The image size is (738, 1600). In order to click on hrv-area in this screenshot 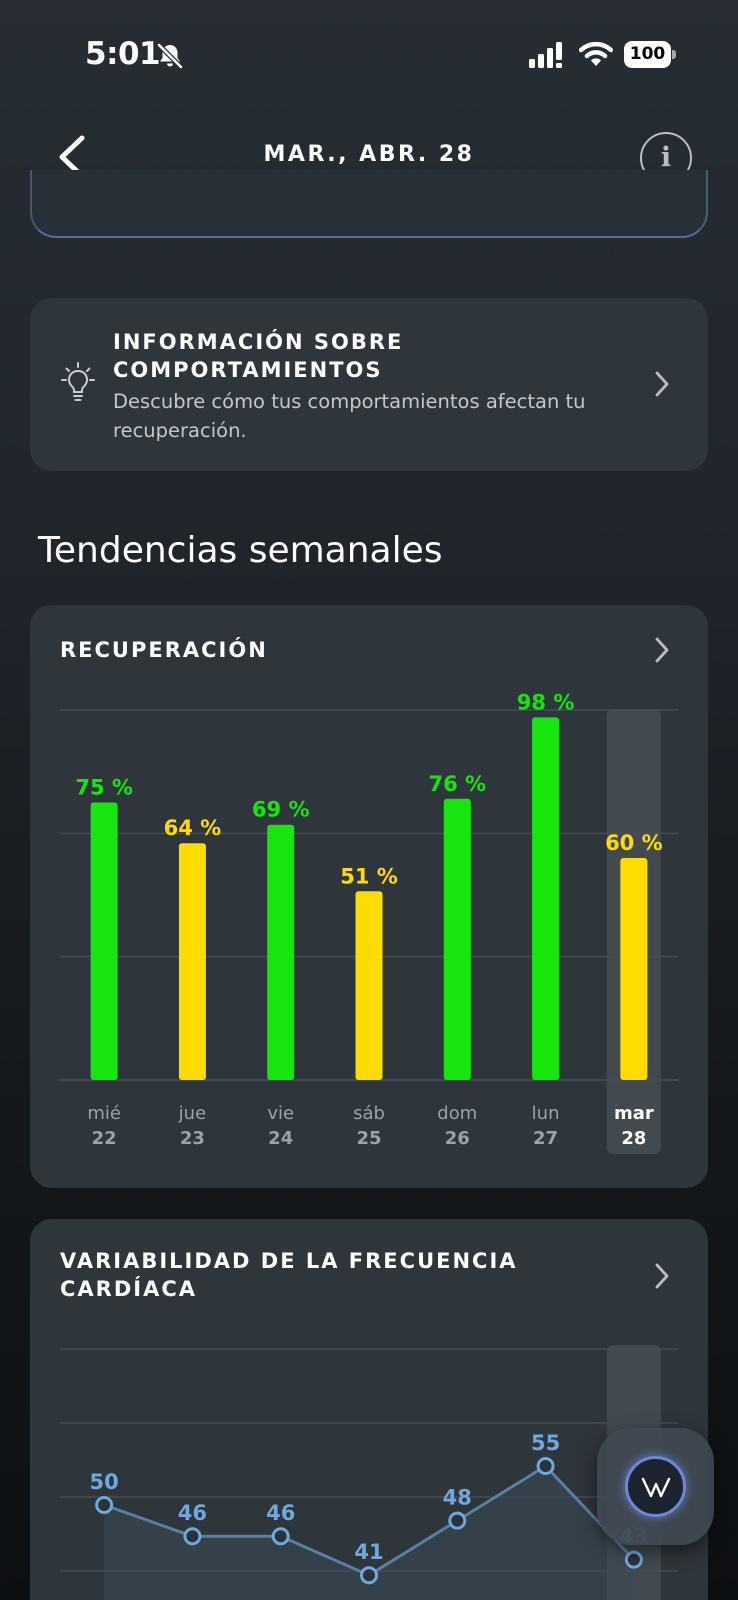, I will do `click(369, 1533)`.